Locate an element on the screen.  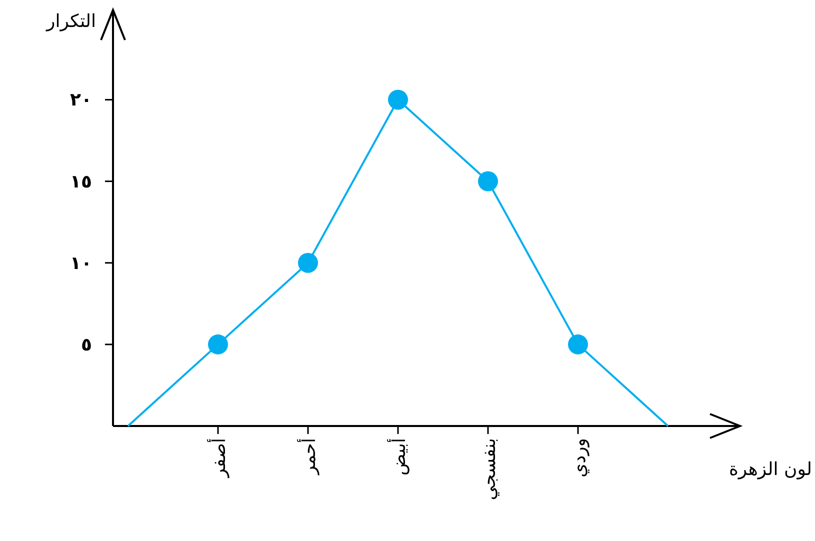
y-axis-title: التكرار is located at coordinates (71, 21).